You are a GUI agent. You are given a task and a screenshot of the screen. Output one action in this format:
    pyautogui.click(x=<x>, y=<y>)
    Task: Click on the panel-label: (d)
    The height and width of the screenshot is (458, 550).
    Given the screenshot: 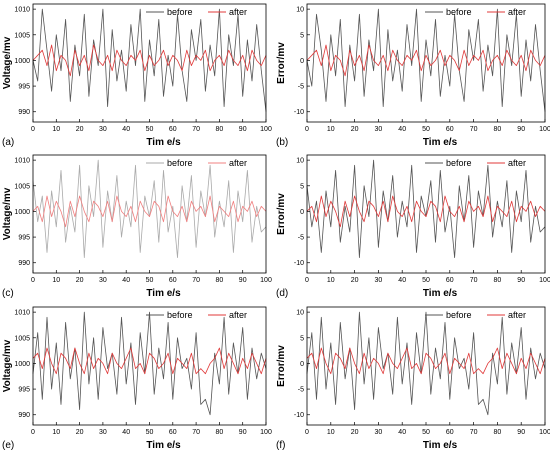 What is the action you would take?
    pyautogui.click(x=282, y=293)
    